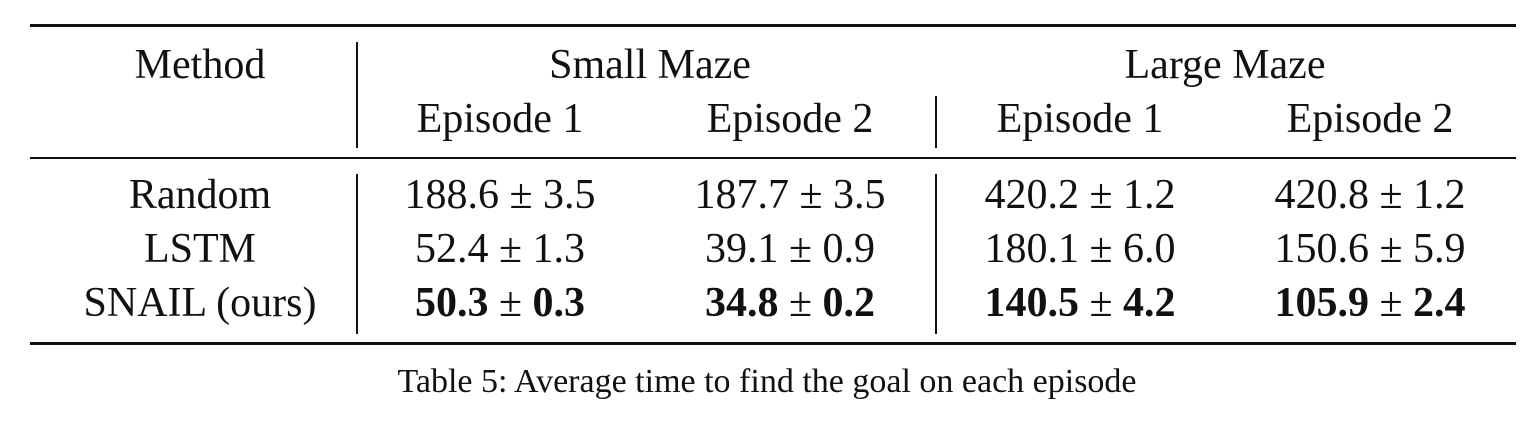 The image size is (1534, 422). What do you see at coordinates (1439, 249) in the screenshot?
I see `std-value: 5.9` at bounding box center [1439, 249].